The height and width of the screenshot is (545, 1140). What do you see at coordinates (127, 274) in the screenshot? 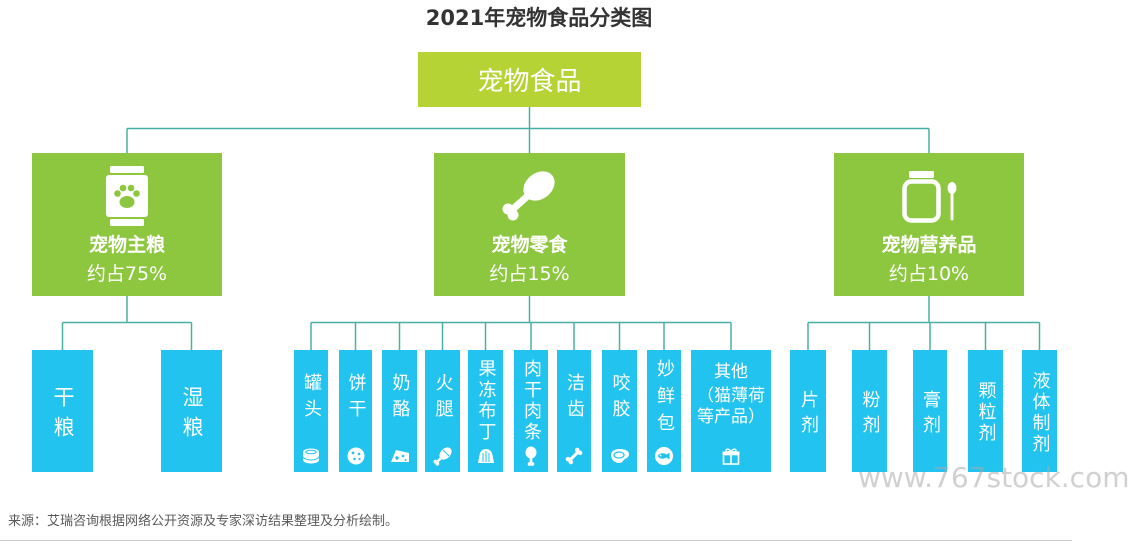
I see `category-share: 约占75%` at bounding box center [127, 274].